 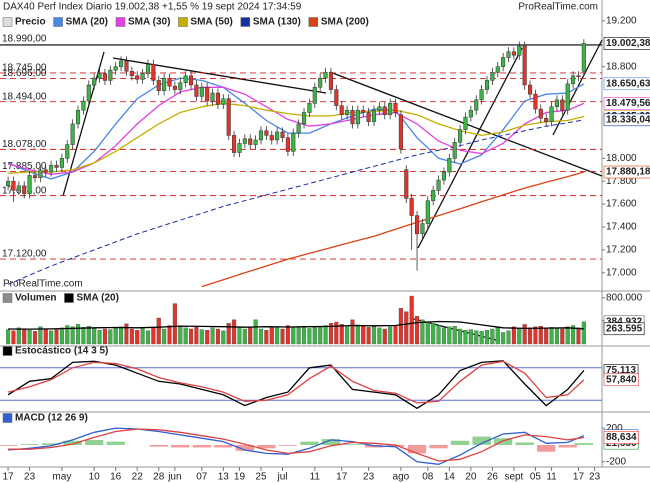 I want to click on legend-label: SMA (20), so click(x=87, y=22).